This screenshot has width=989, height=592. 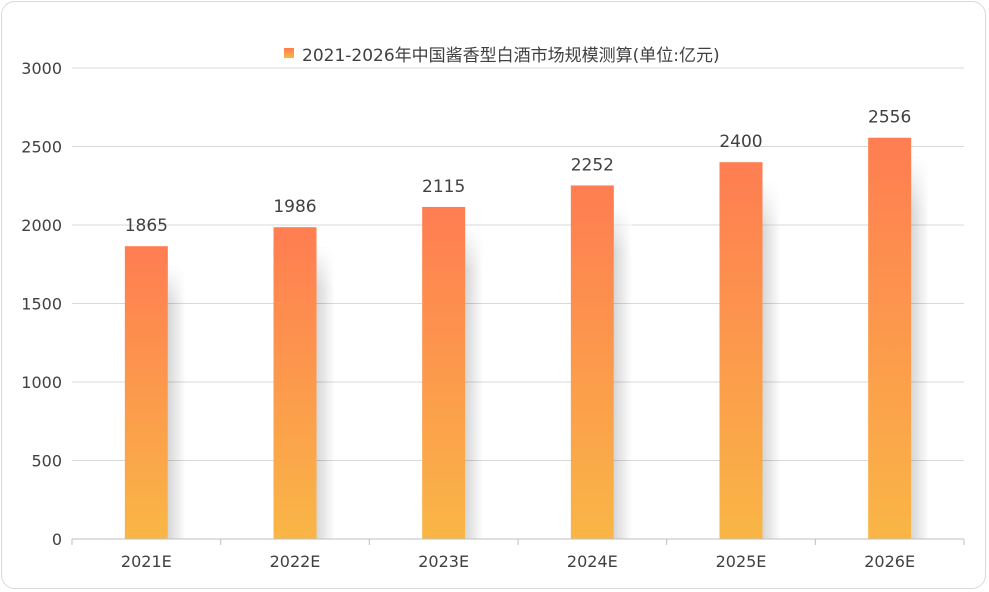 I want to click on data-label: 2252, so click(x=592, y=165).